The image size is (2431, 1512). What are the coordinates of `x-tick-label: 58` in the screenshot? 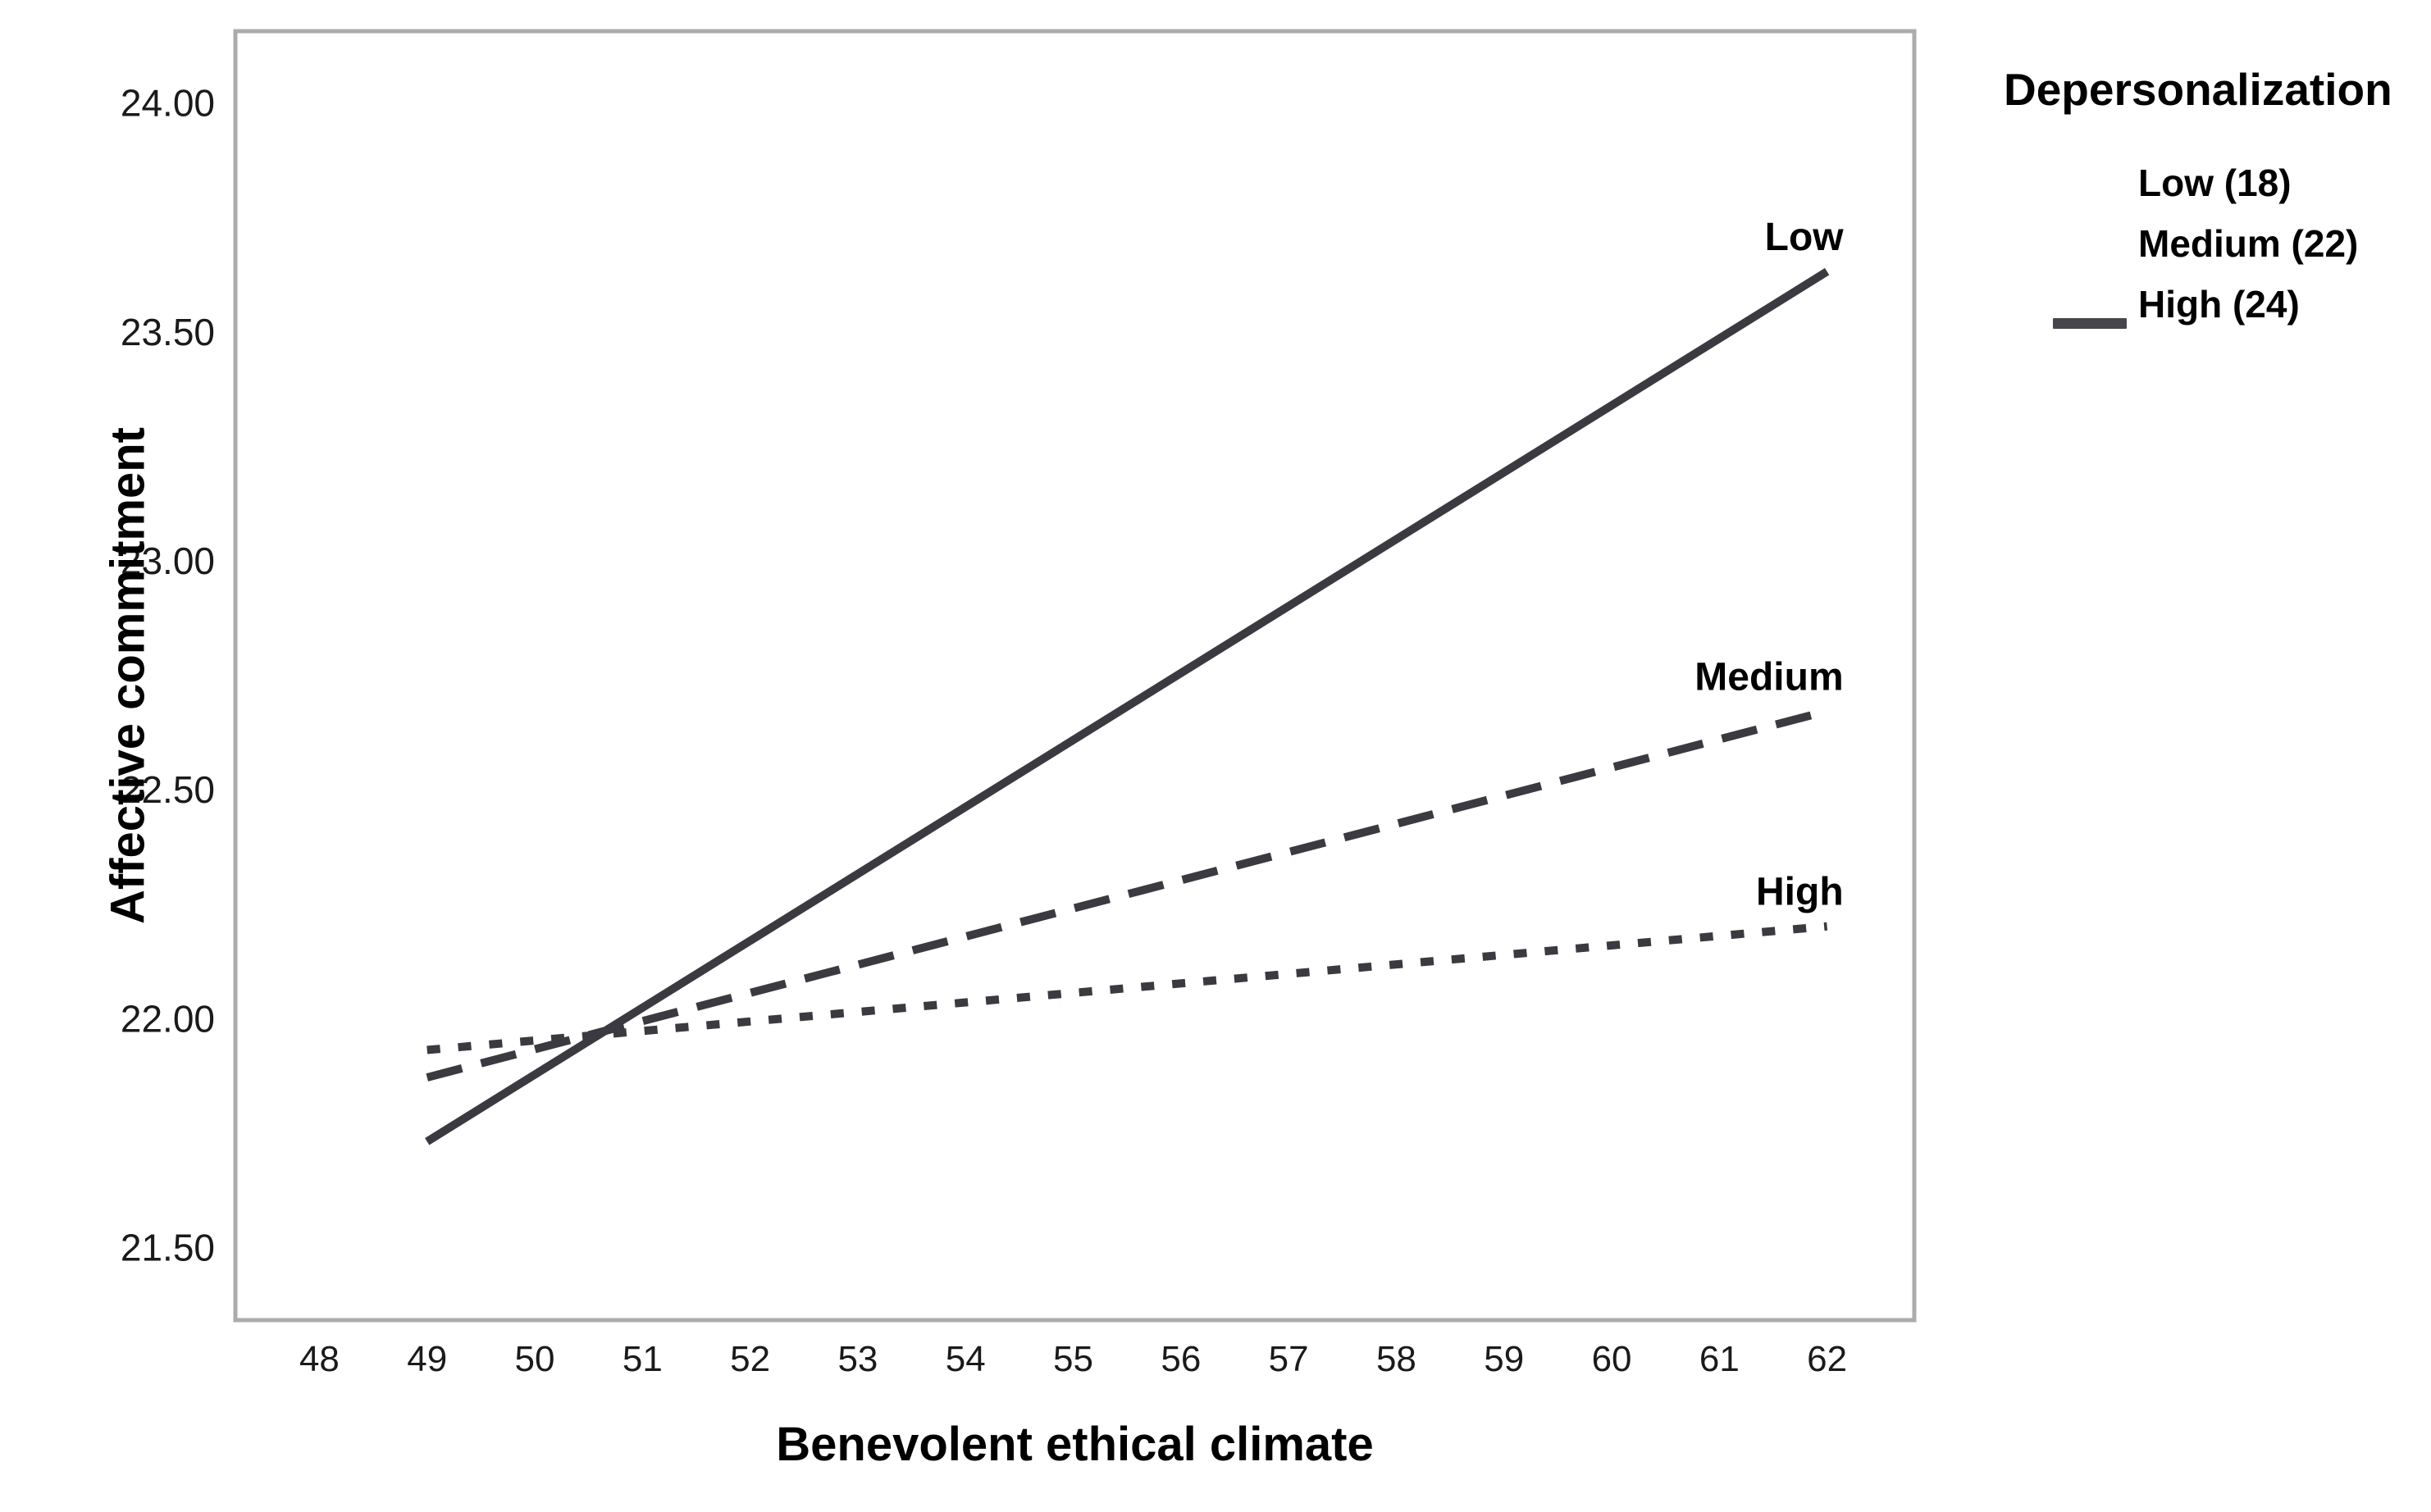 It's located at (1396, 1359).